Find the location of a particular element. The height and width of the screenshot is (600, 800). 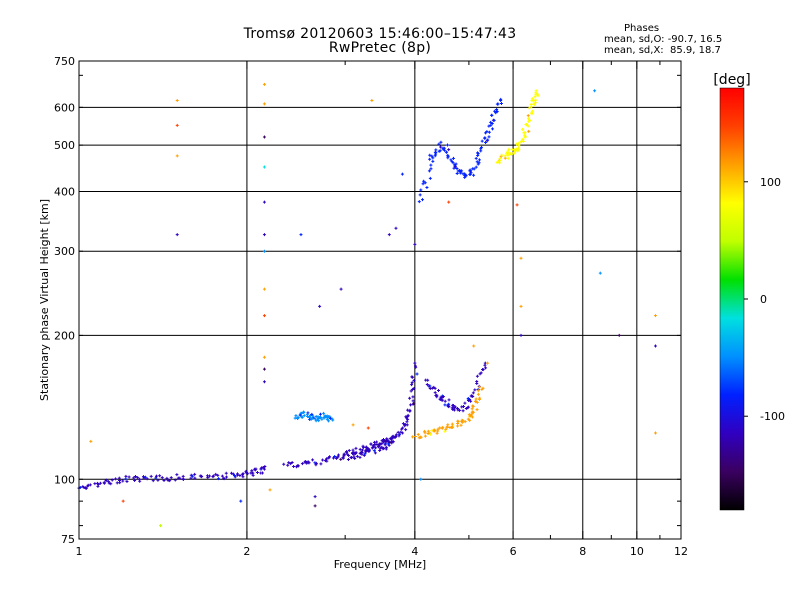

y-tick-label: 75 is located at coordinates (68, 539).